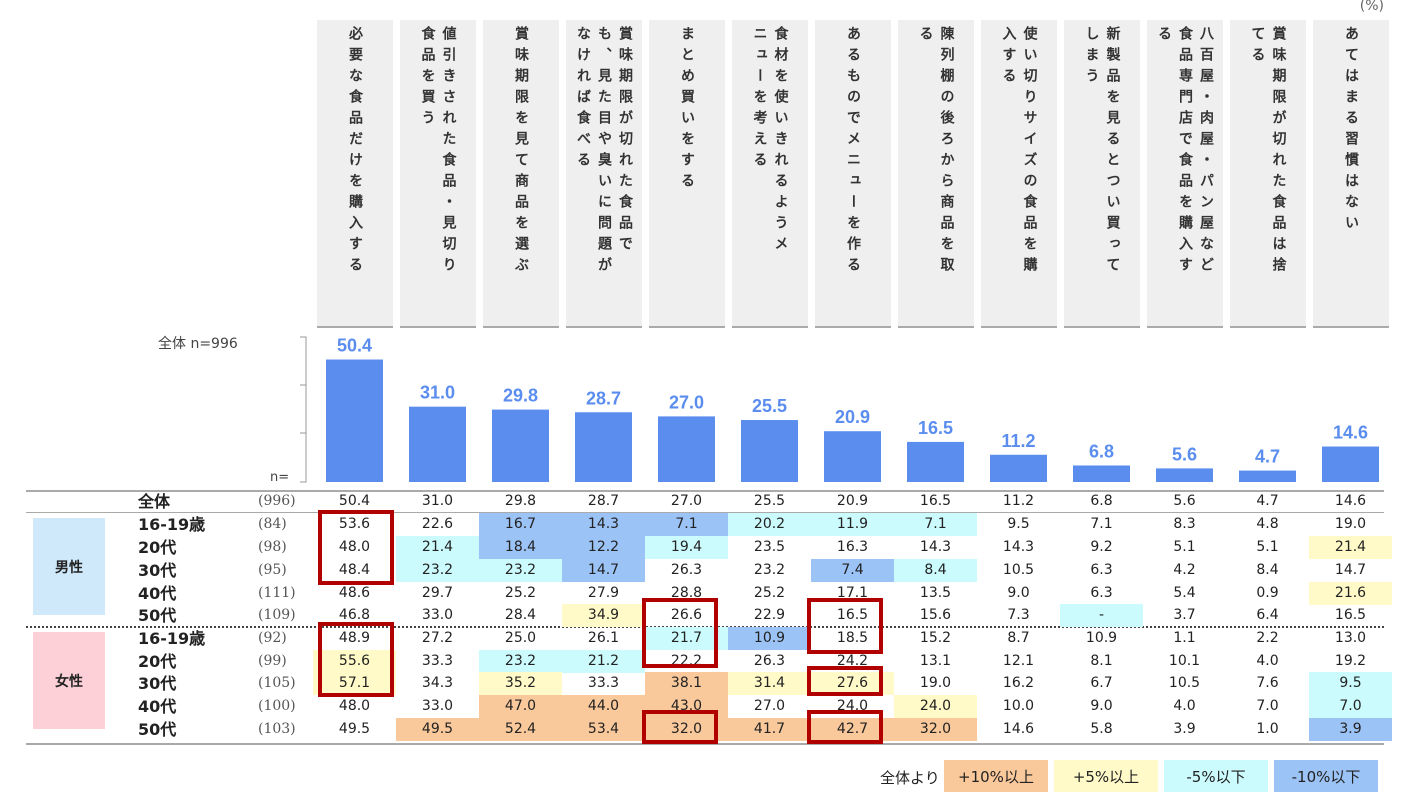  Describe the element at coordinates (1267, 570) in the screenshot. I see `table-cell: 8.4` at that location.